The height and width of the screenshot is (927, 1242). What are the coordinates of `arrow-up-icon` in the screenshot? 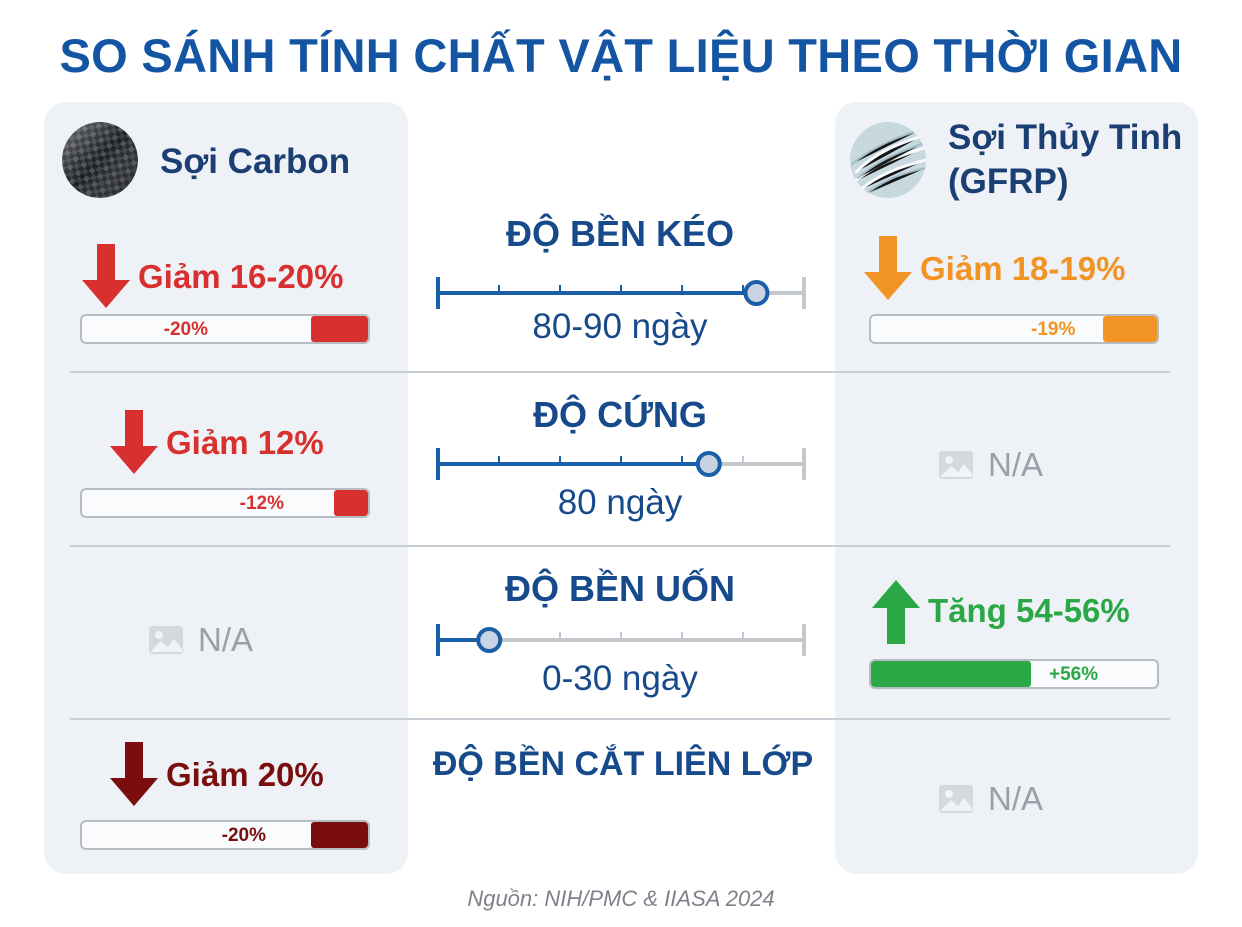 It's located at (896, 612).